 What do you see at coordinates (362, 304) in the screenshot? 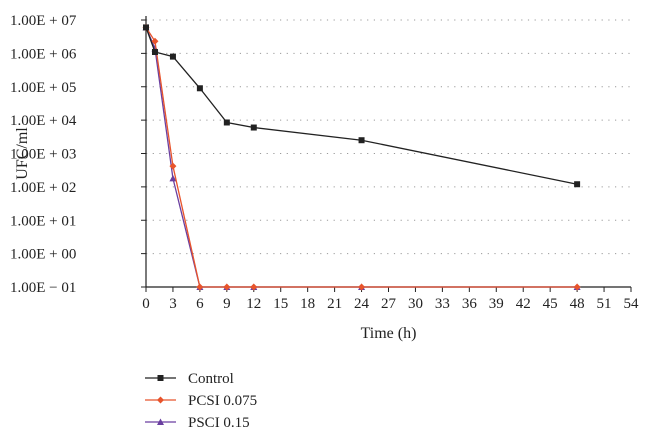
I see `x-tick-label: 24` at bounding box center [362, 304].